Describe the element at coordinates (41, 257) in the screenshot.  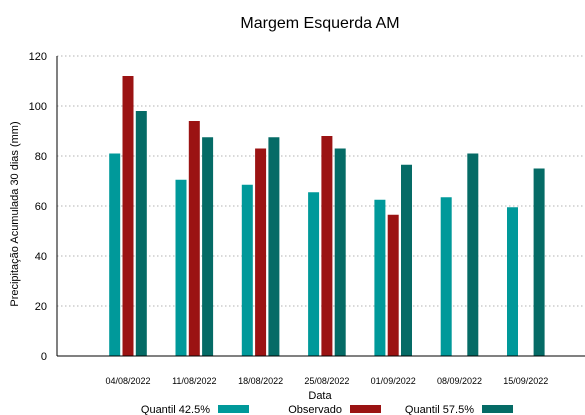
I see `y-tick-label: 40` at that location.